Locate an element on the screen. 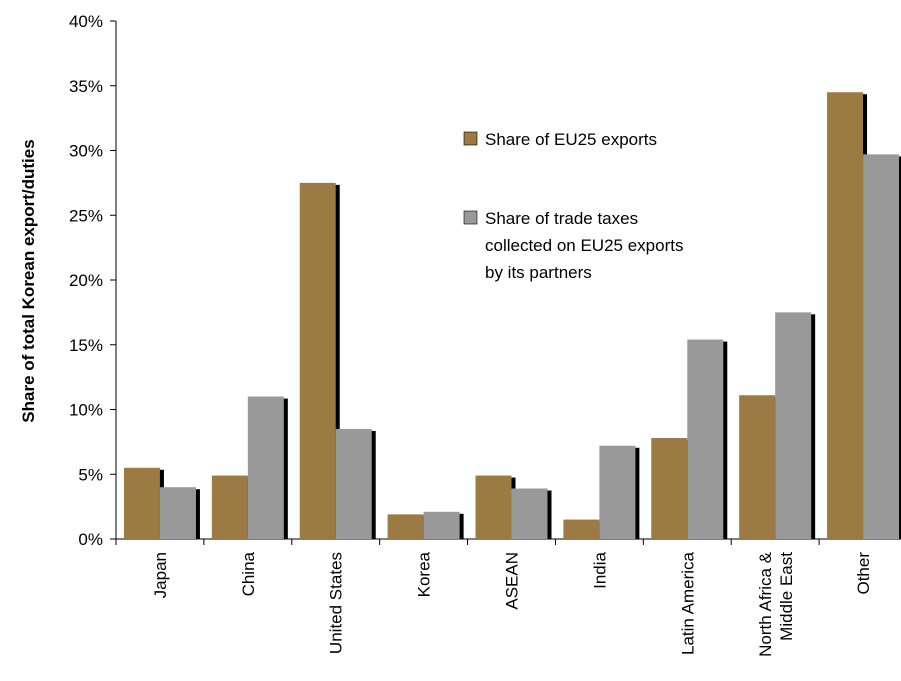 This screenshot has height=681, width=901. x-category-label-line: North Africa & is located at coordinates (765, 604).